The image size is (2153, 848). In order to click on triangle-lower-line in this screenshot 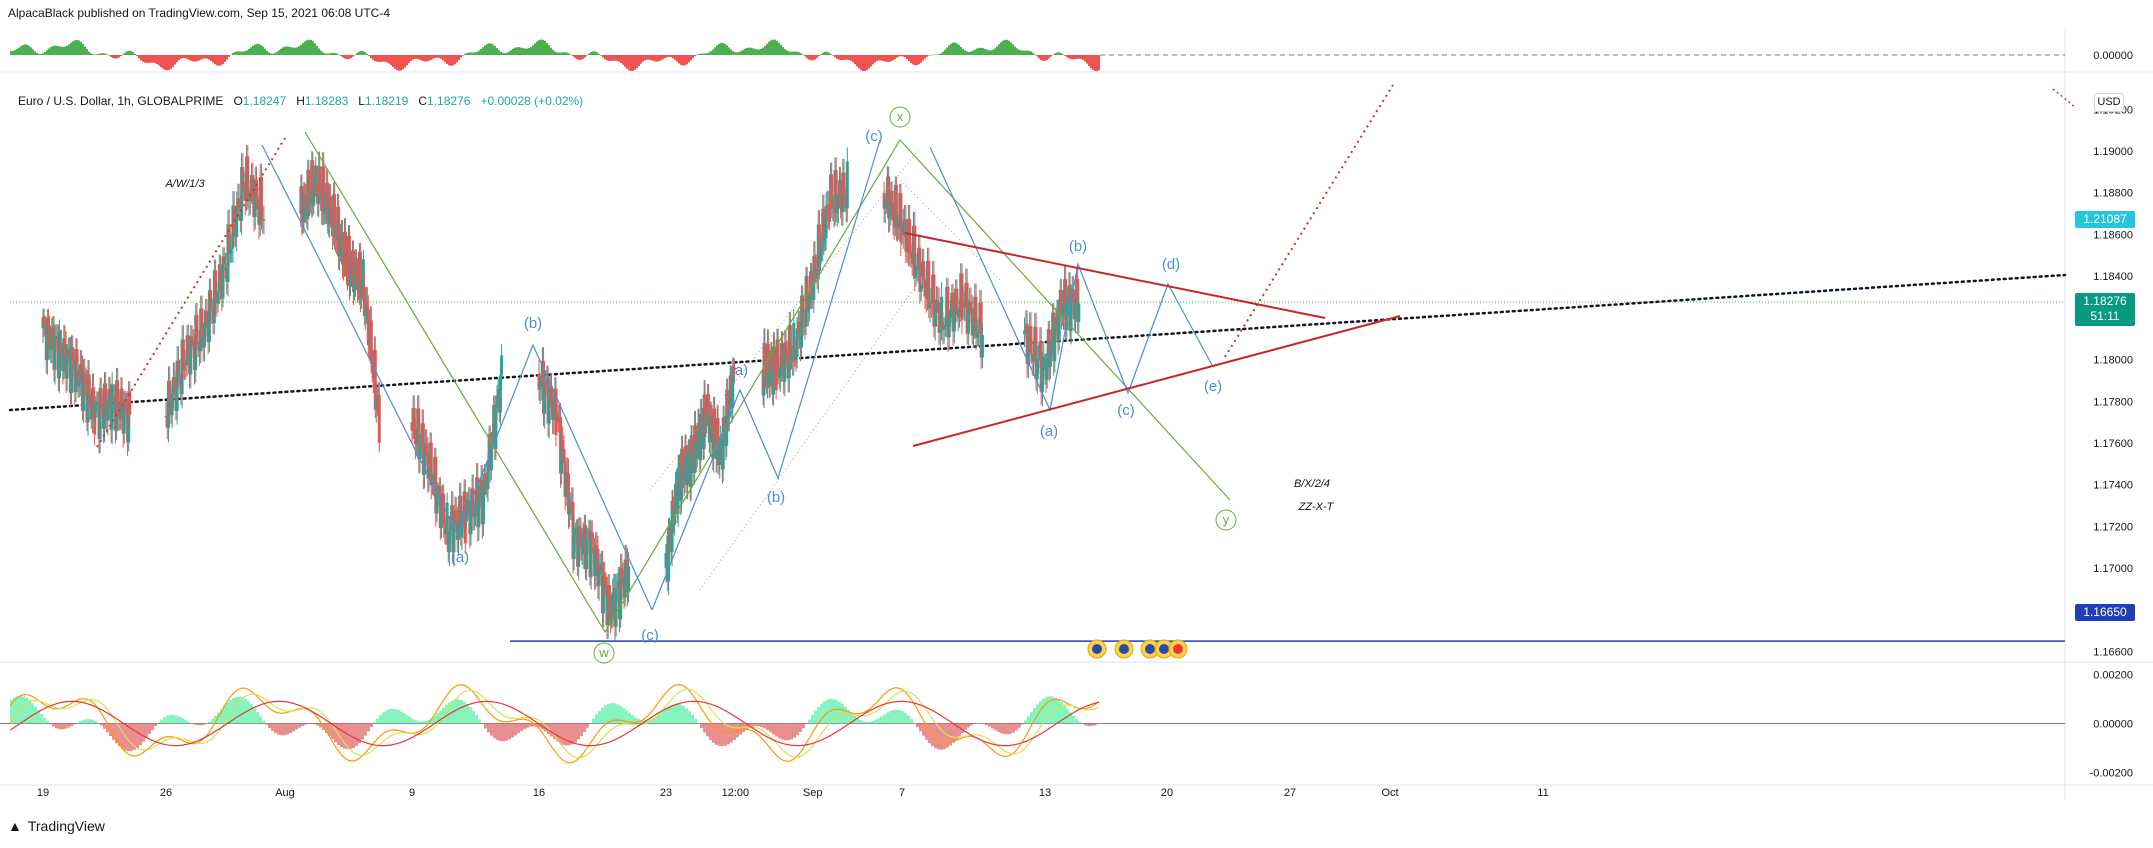, I will do `click(1156, 381)`.